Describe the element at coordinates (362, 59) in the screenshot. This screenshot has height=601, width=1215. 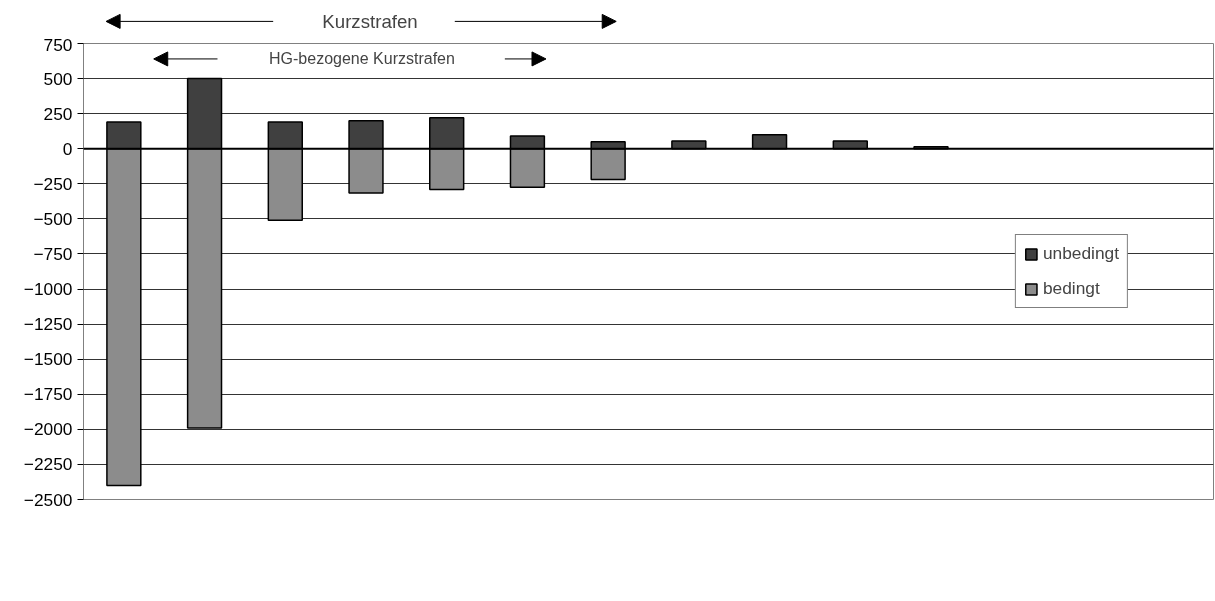
I see `annotation: HG-bezogene Kurzstrafen` at that location.